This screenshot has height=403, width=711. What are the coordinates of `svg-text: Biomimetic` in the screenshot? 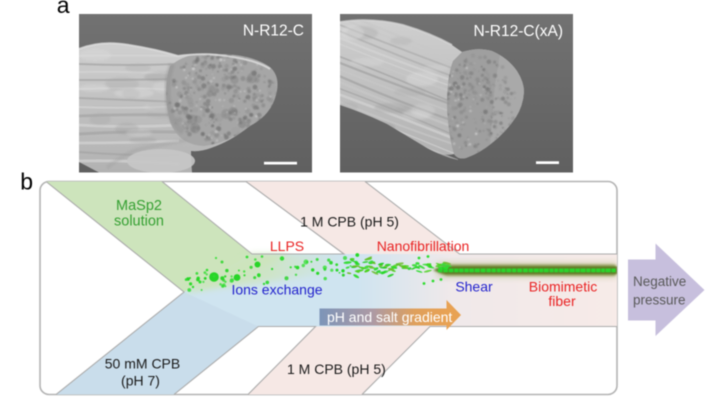 It's located at (563, 287).